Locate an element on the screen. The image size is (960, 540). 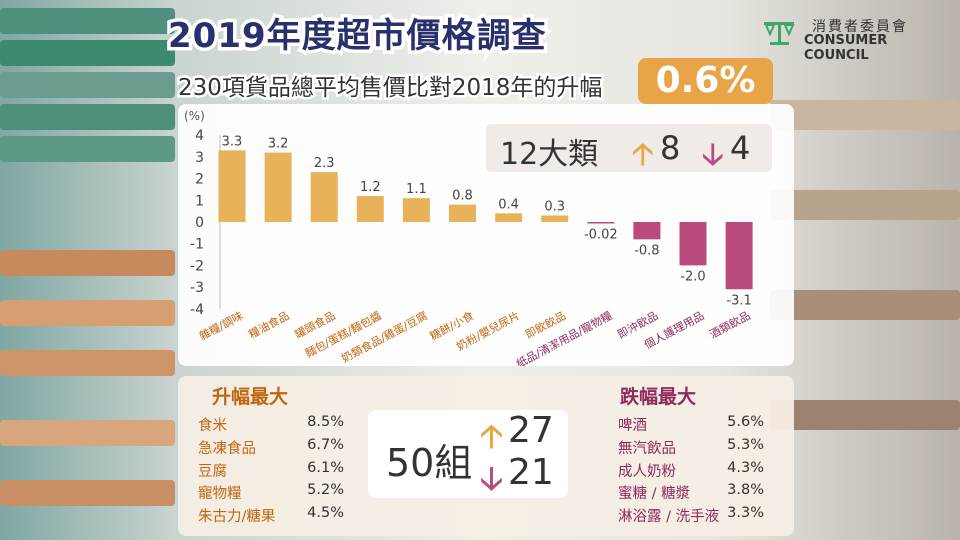
list-item: 淋浴露 / 洗手液 3.3% is located at coordinates (691, 516).